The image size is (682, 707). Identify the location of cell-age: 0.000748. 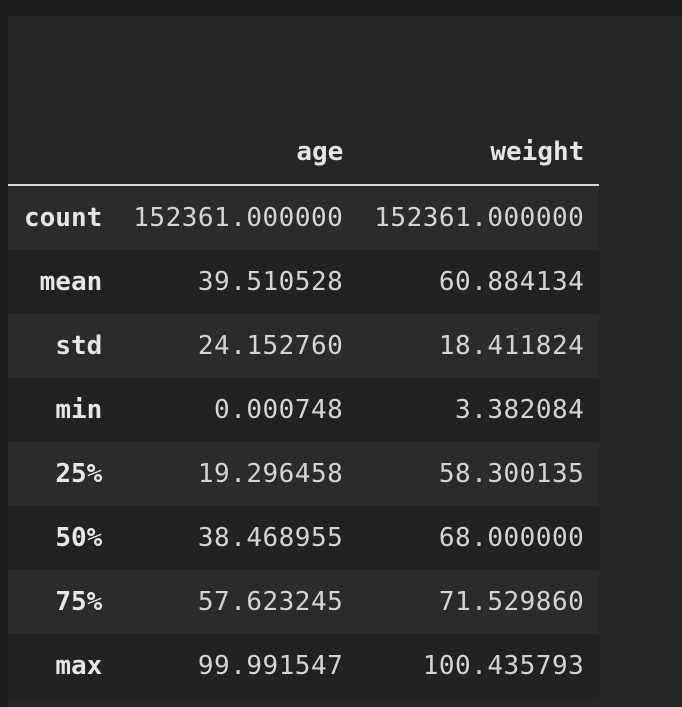
(279, 410).